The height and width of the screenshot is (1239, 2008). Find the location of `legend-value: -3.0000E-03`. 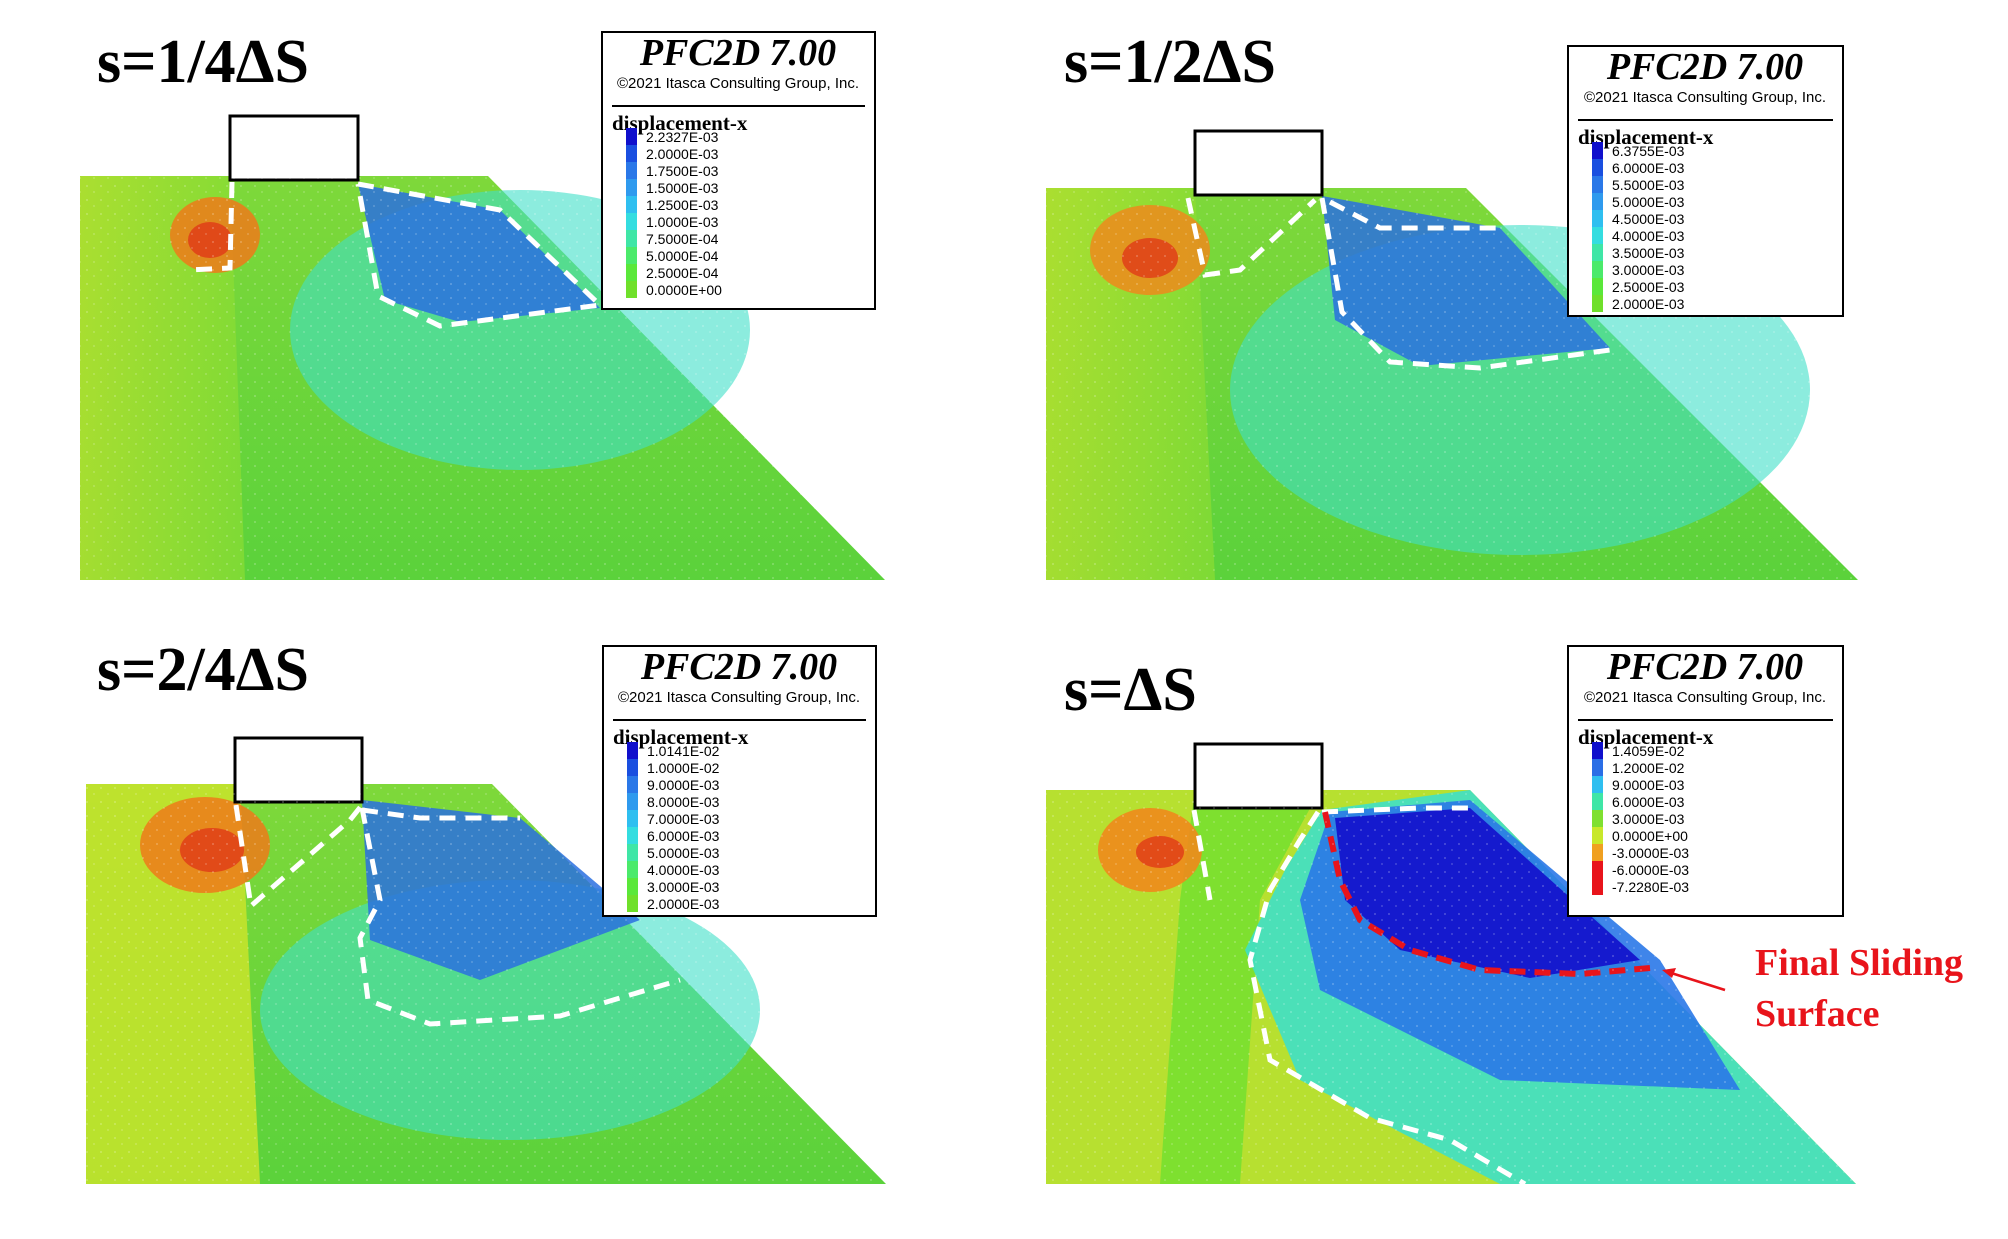

legend-value: -3.0000E-03 is located at coordinates (1650, 853).